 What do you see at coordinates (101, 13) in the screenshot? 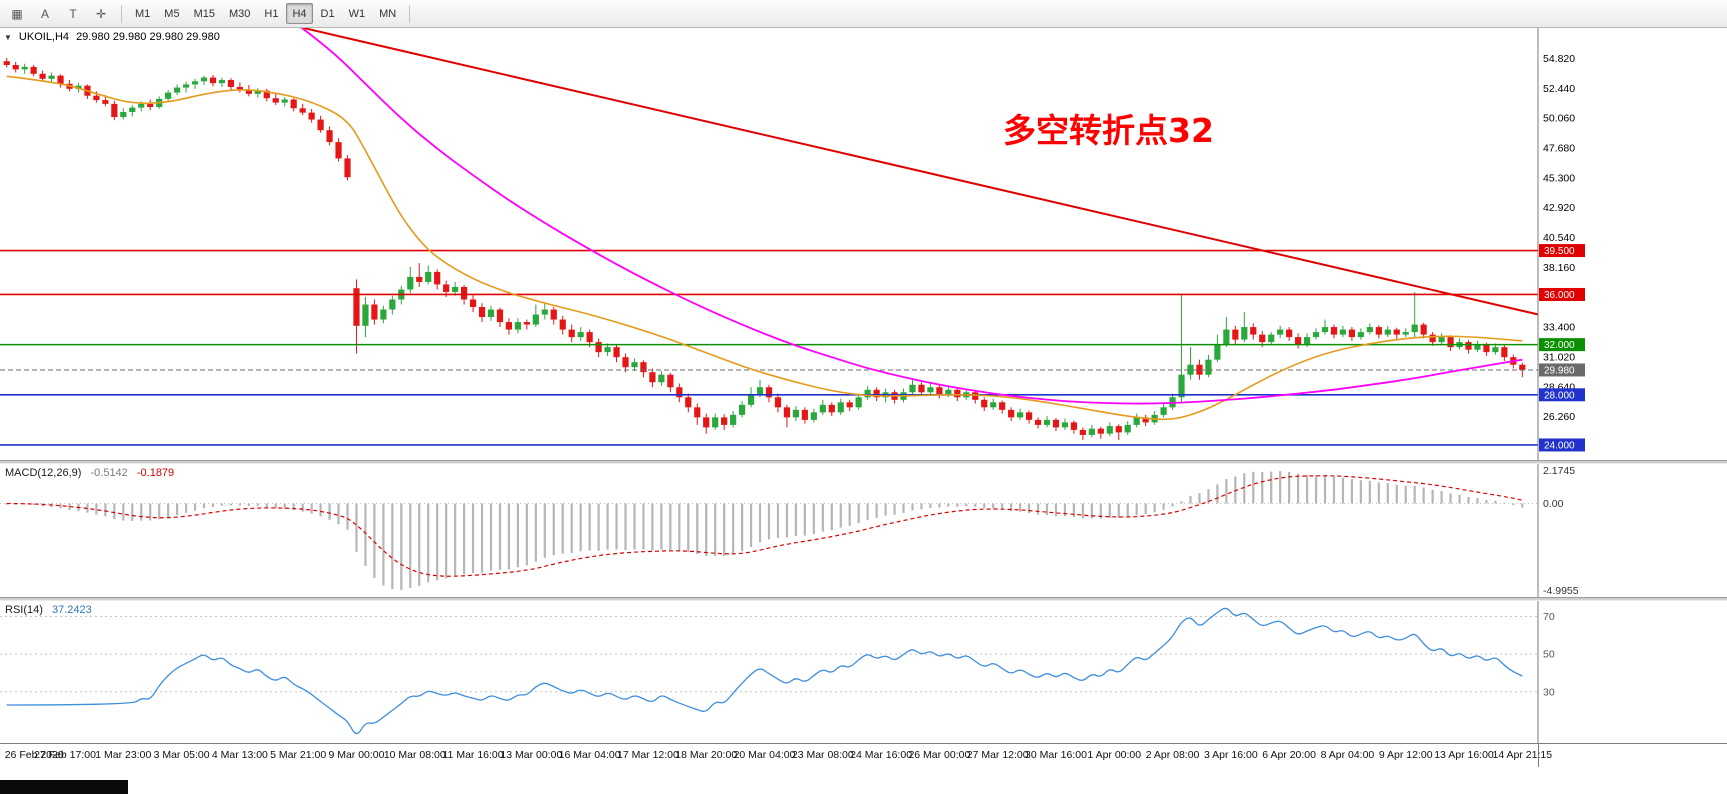
I see `crosshair-button: ✛` at bounding box center [101, 13].